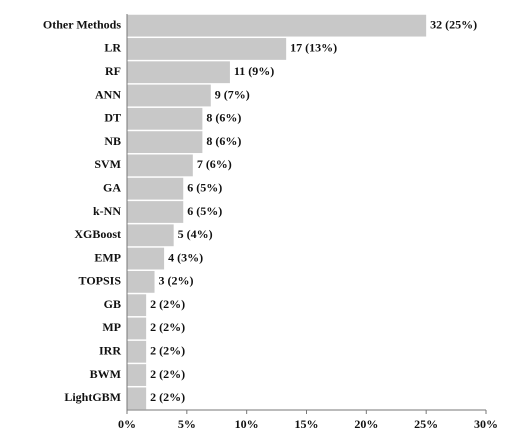 The height and width of the screenshot is (435, 530). Describe the element at coordinates (112, 304) in the screenshot. I see `y-tick-label: GB` at that location.